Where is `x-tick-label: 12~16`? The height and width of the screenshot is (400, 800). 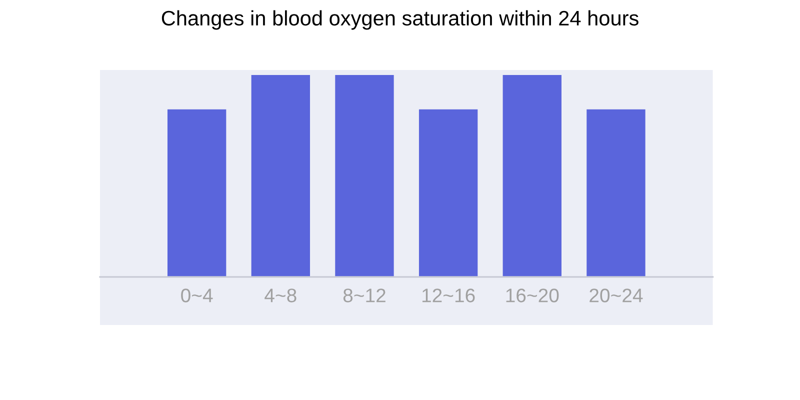
x-tick-label: 12~16 is located at coordinates (448, 295).